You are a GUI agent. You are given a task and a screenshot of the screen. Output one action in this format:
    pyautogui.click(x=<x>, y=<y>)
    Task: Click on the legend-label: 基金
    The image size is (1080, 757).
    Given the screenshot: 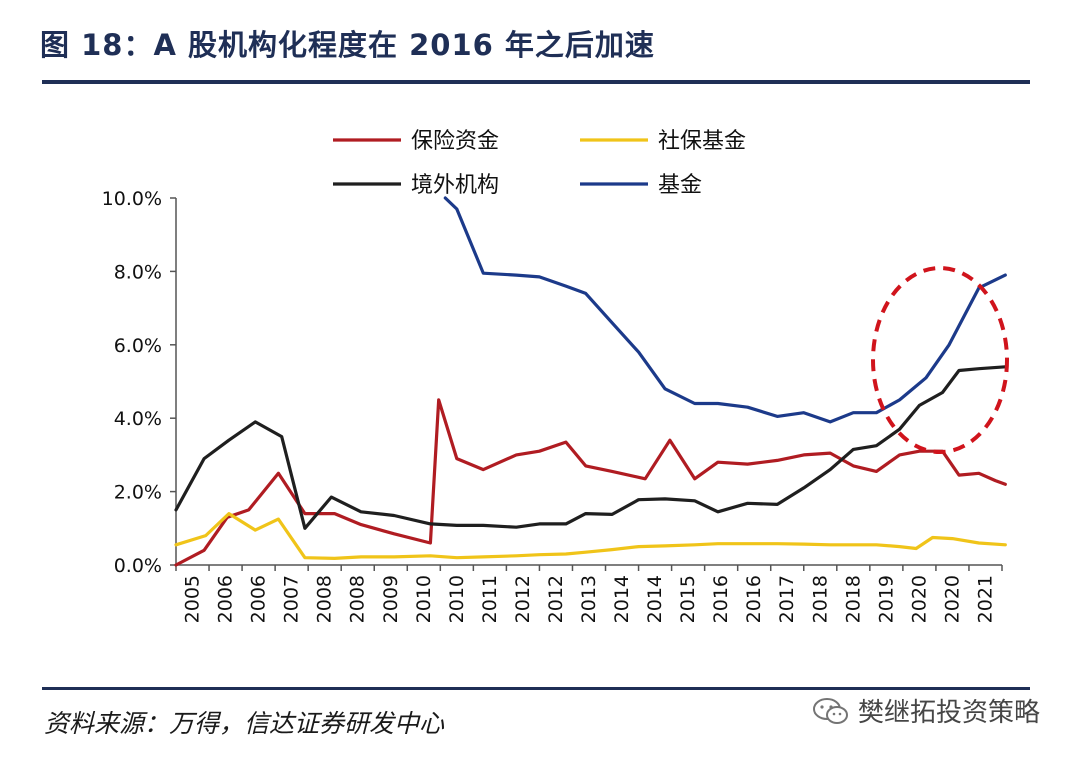 What is the action you would take?
    pyautogui.click(x=680, y=185)
    